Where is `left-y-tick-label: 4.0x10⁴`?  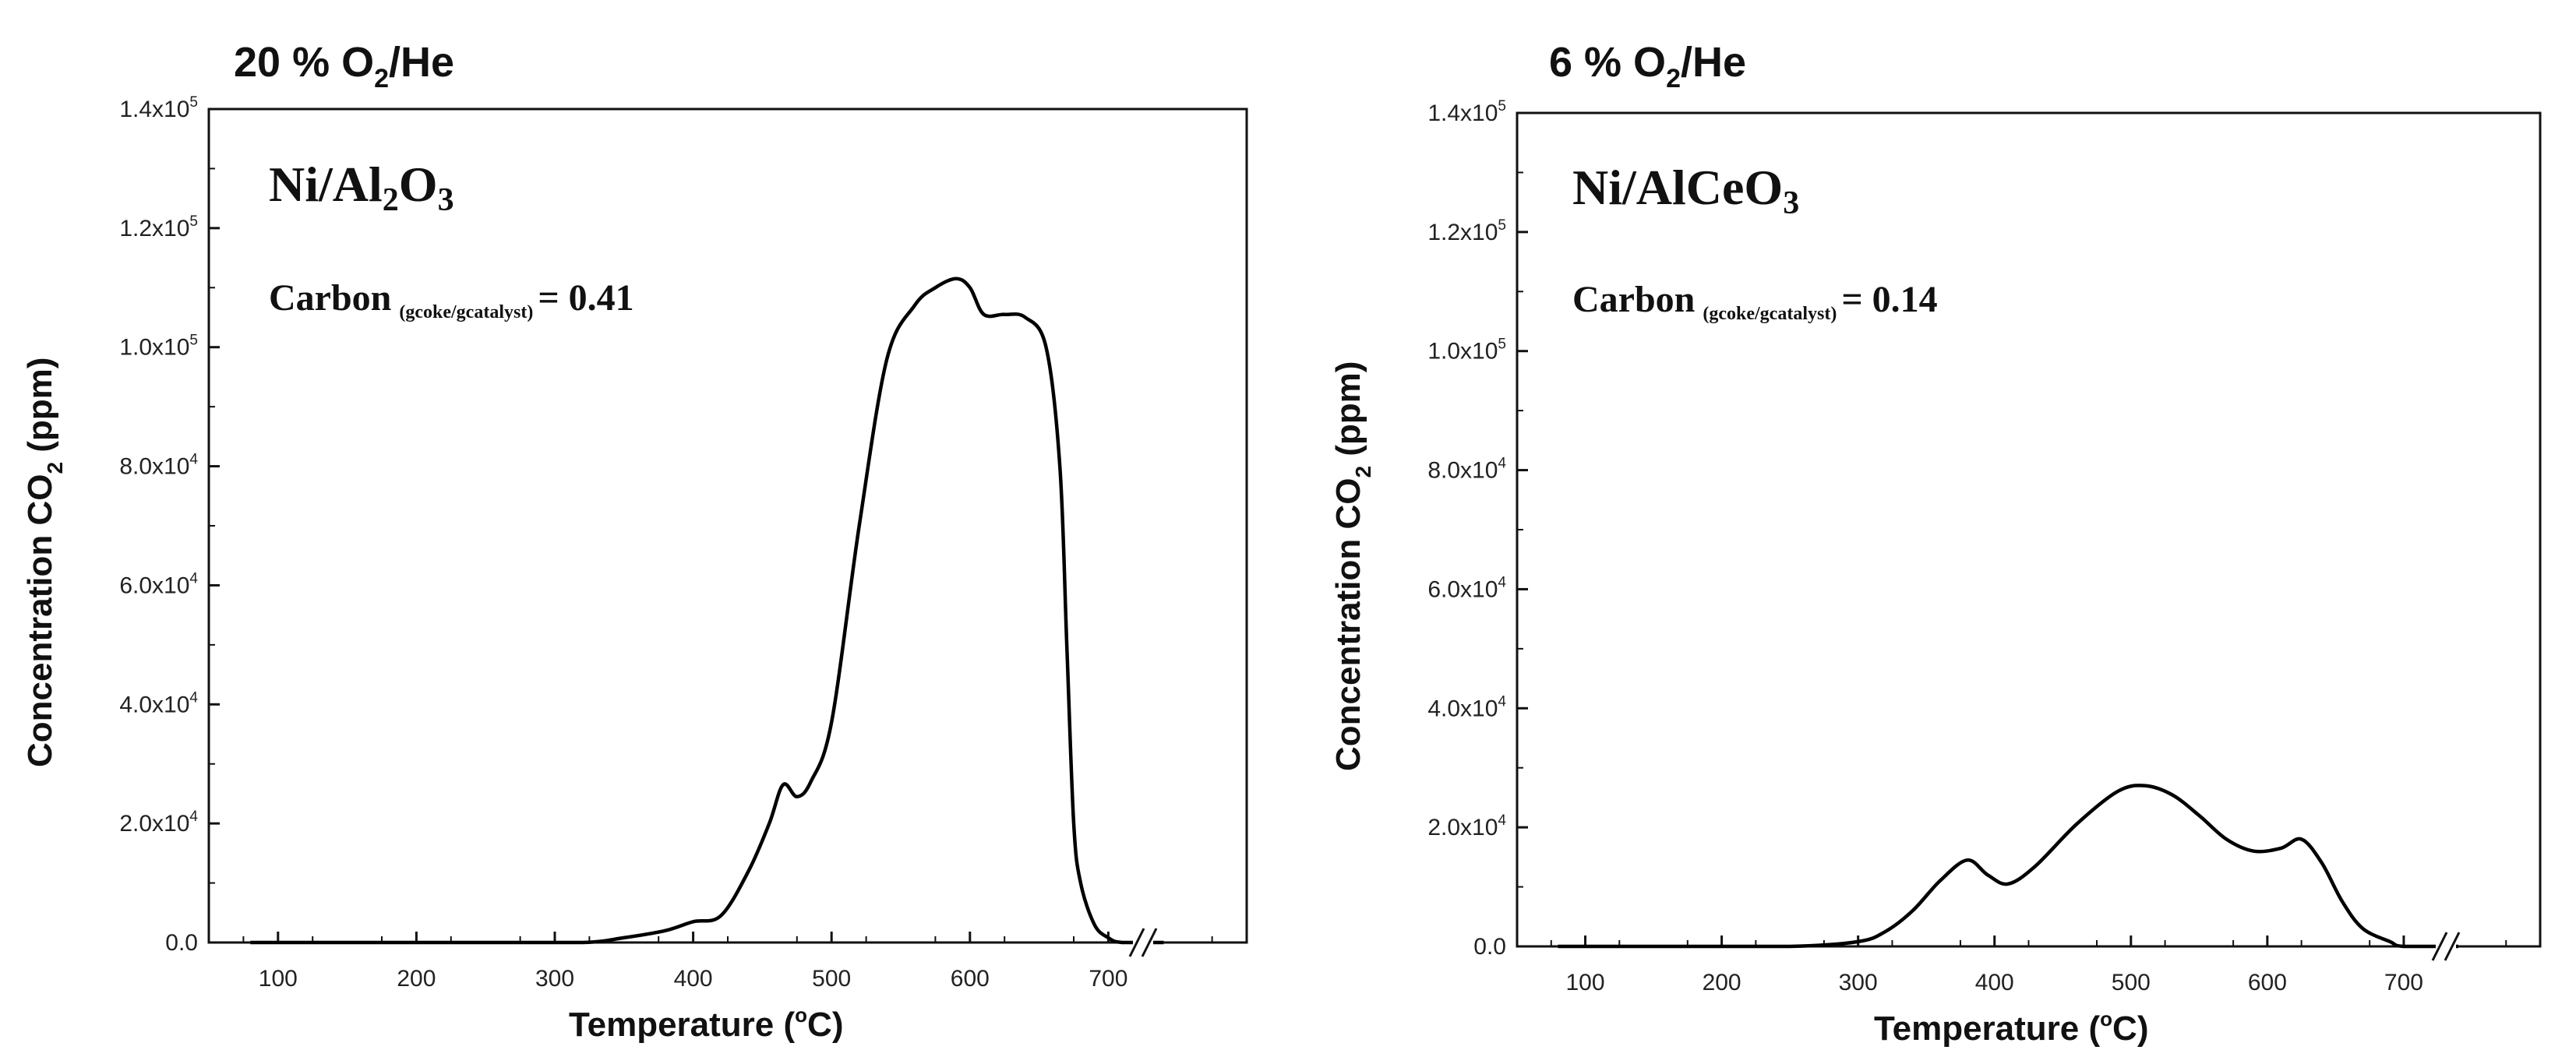
left-y-tick-label: 4.0x10⁴ is located at coordinates (158, 703).